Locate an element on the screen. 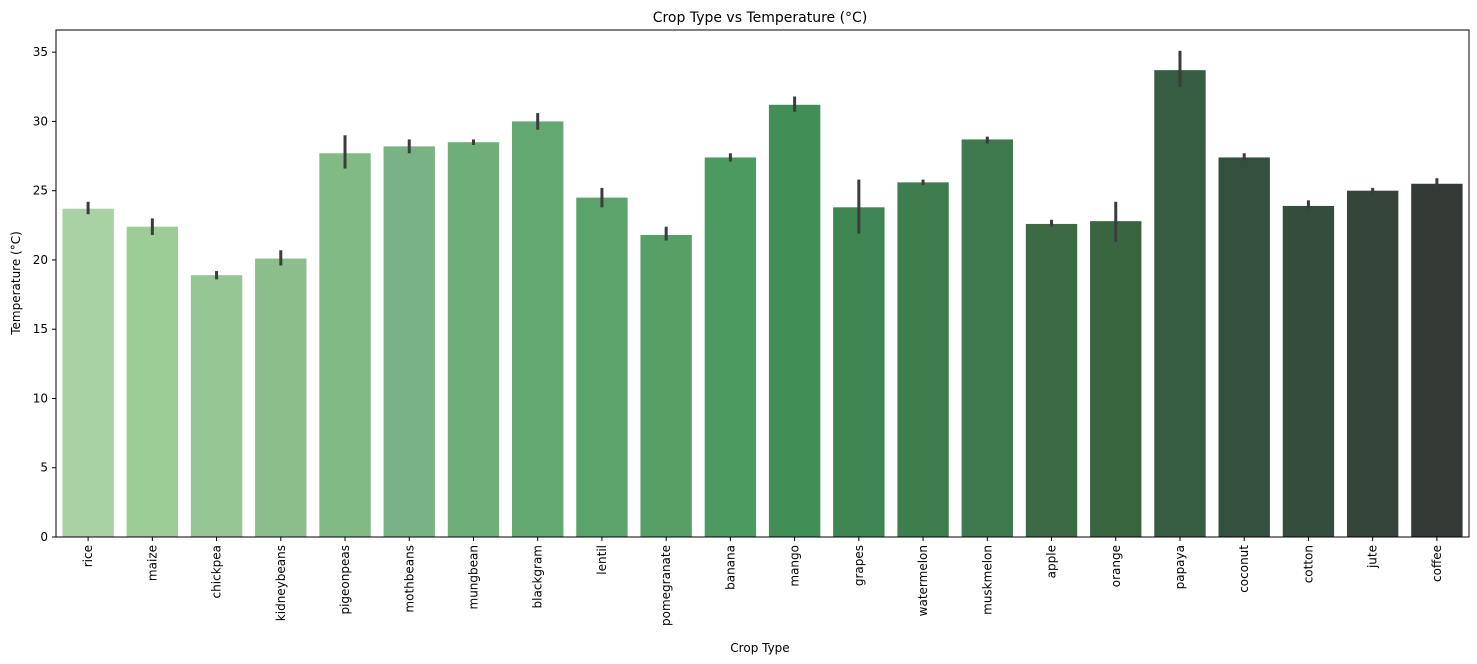  x-tick-label-muskmelon: muskmelon is located at coordinates (987, 580).